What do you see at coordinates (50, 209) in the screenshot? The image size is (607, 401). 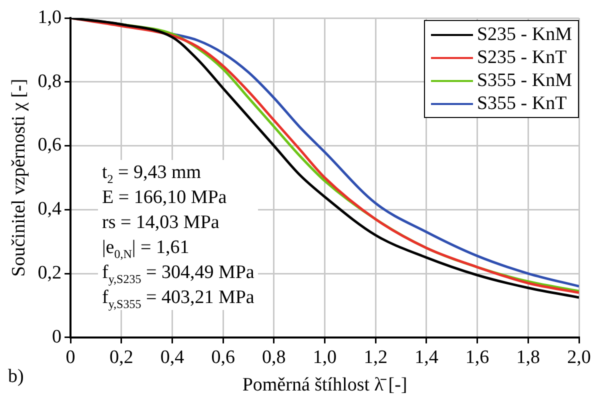 I see `y-tick-label: 0,4` at bounding box center [50, 209].